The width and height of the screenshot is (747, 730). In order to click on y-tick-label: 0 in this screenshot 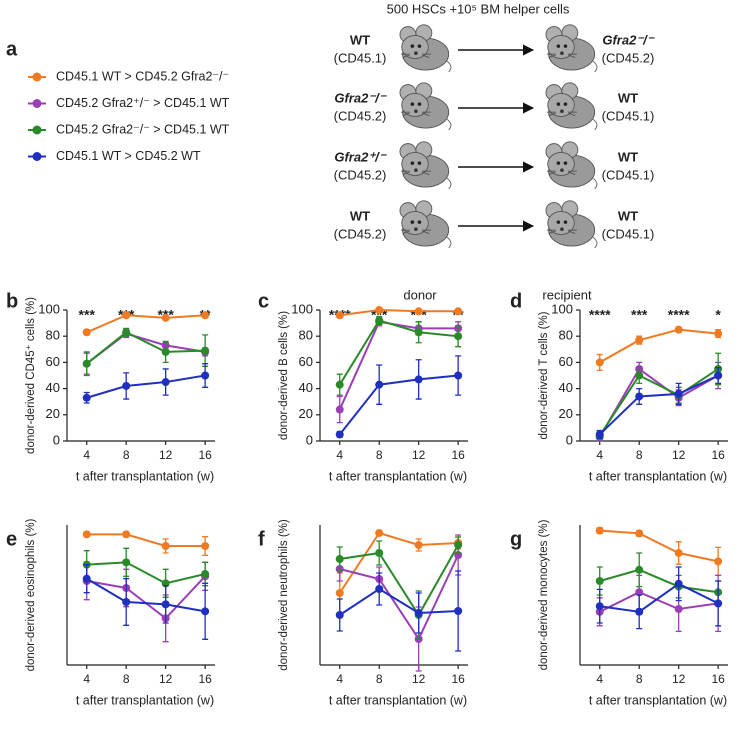, I will do `click(309, 439)`.